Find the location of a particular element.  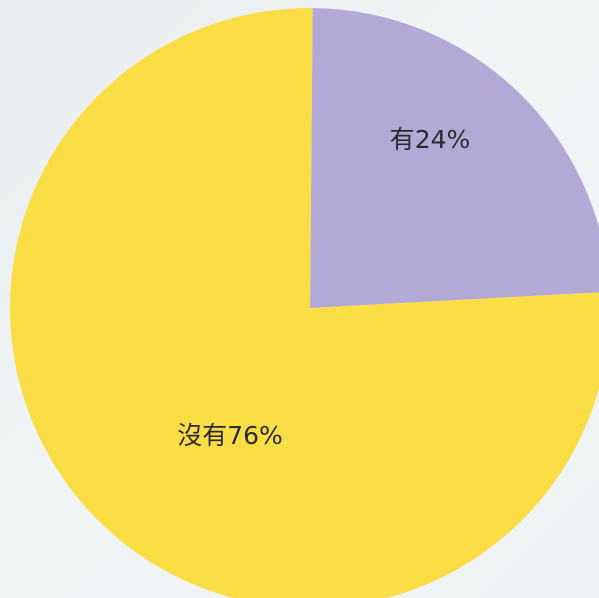

pie-slice-label-1: 沒有76% is located at coordinates (230, 435).